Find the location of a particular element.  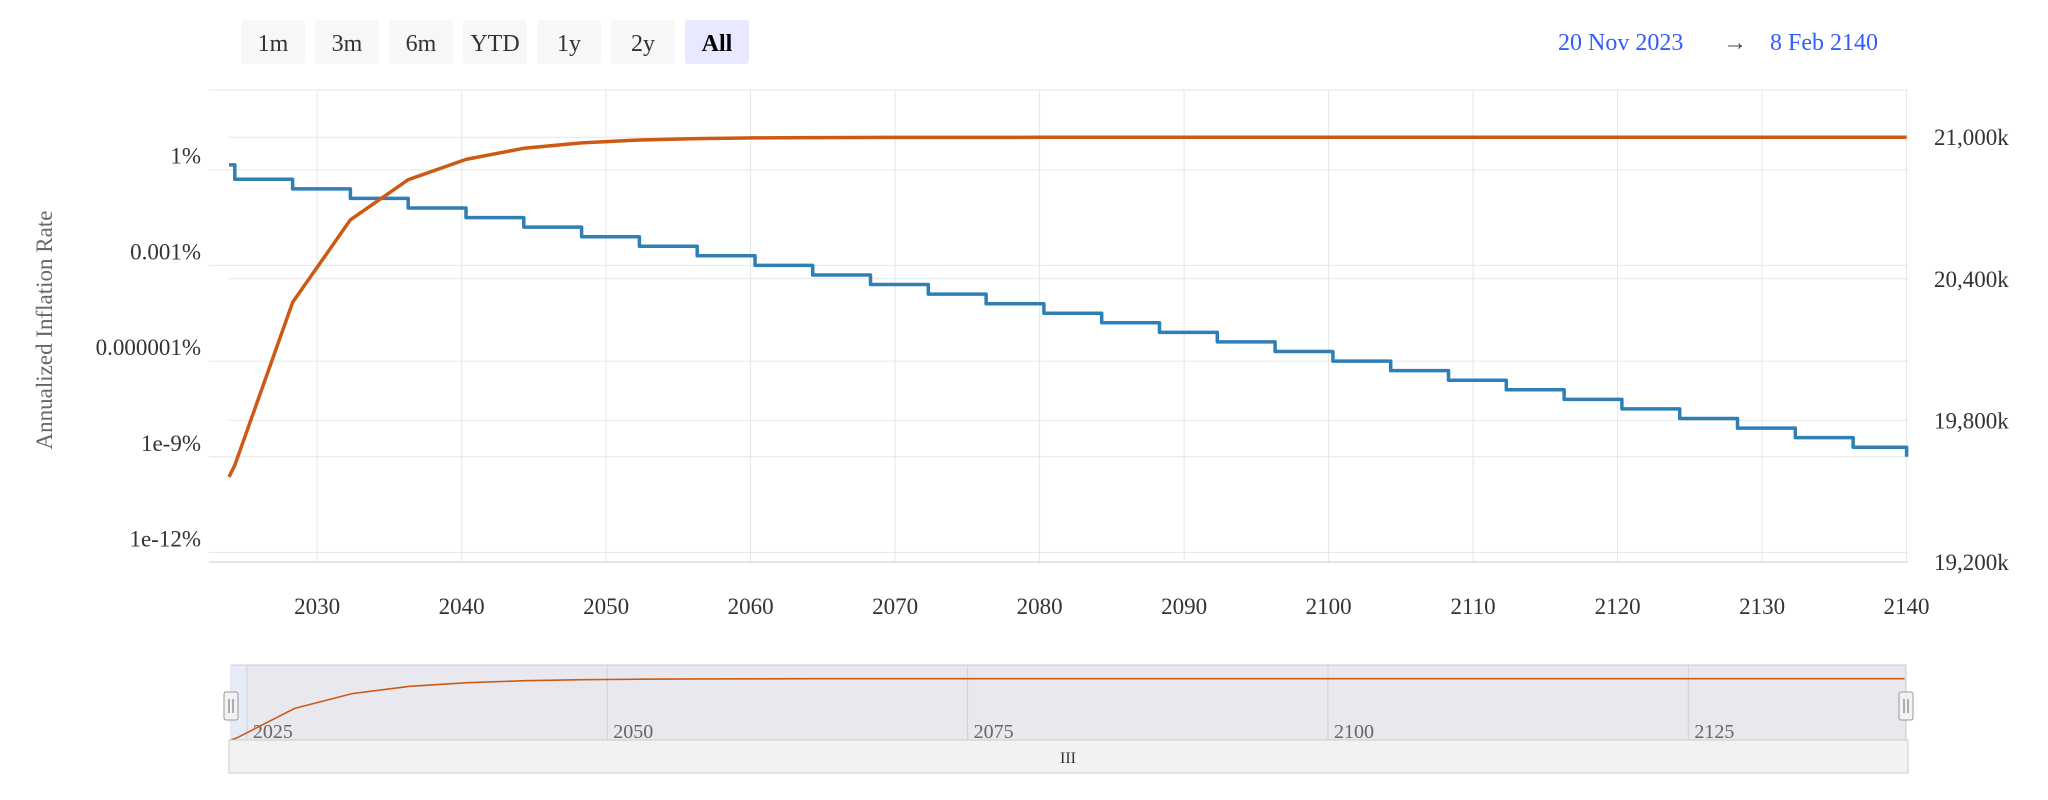

x-tick-label: 2110 is located at coordinates (1473, 606).